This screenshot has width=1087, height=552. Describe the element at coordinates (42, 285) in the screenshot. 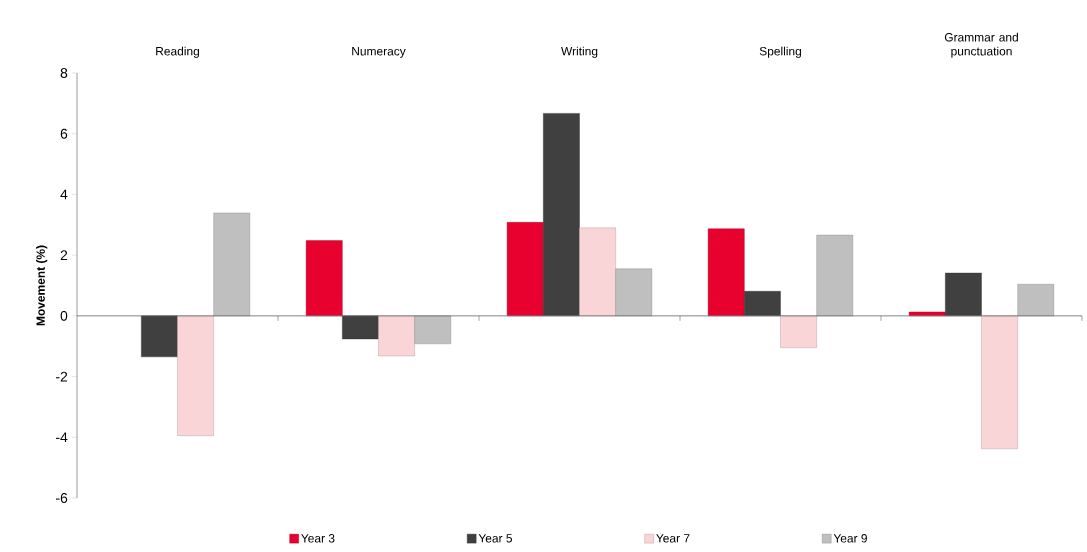

I see `y-axis-title: Movement (%)` at that location.